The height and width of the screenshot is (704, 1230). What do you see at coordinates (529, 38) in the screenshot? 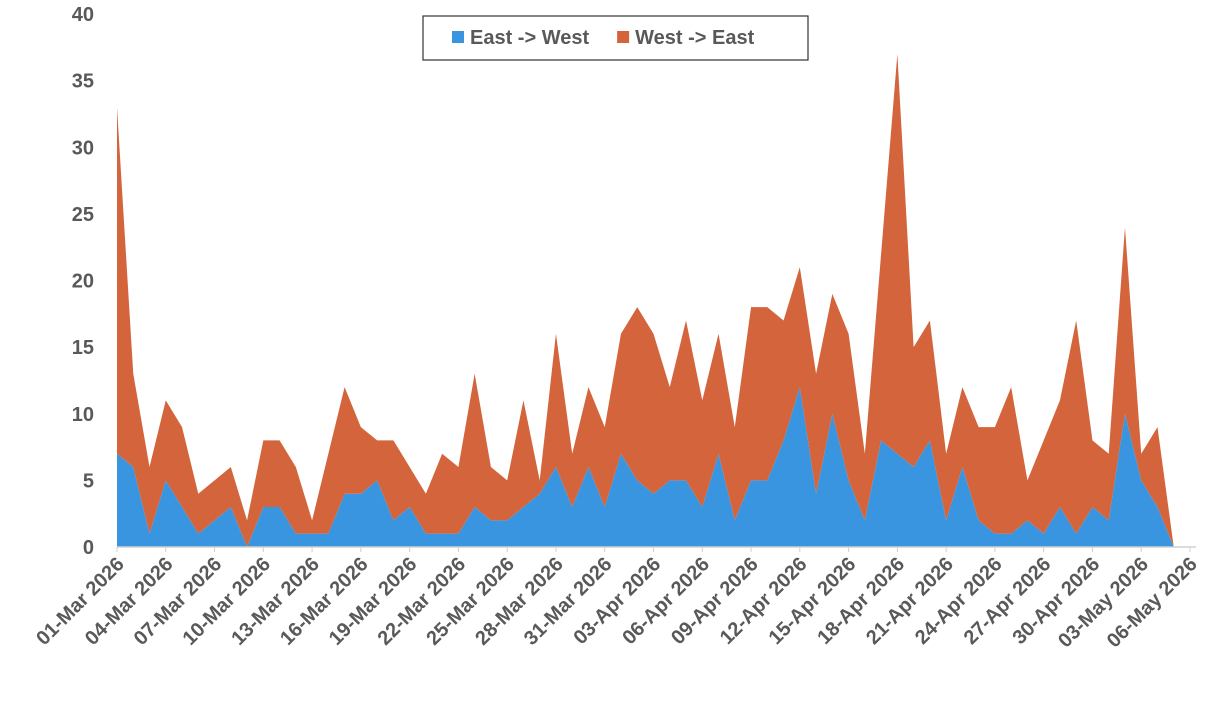
I see `legend-label: East -> West` at bounding box center [529, 38].